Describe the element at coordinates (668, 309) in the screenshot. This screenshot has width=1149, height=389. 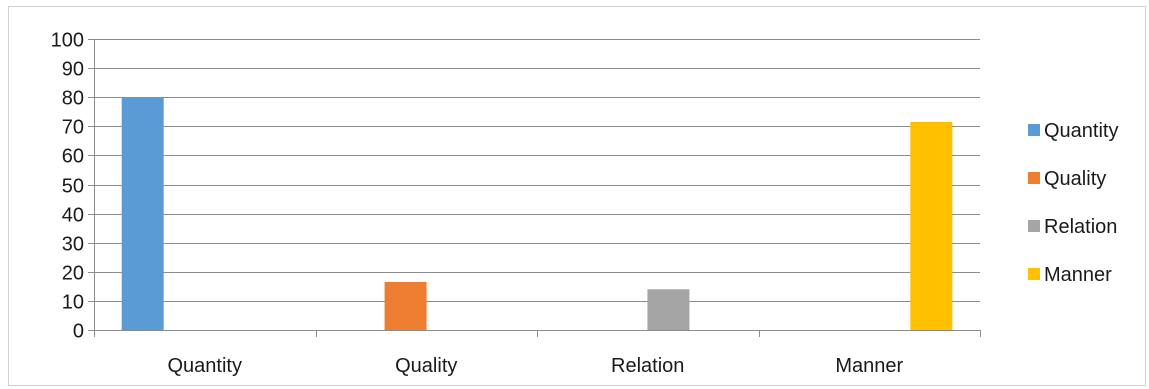
I see `bar-relation` at that location.